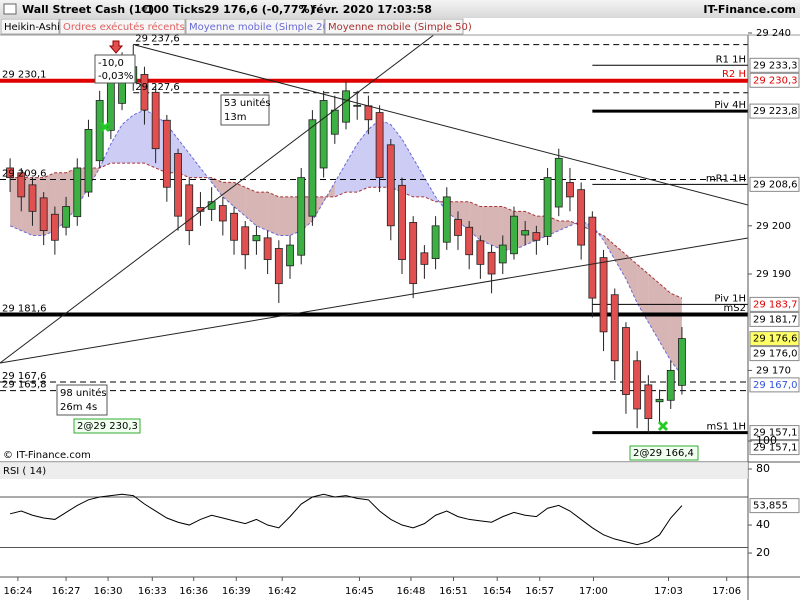 This screenshot has width=800, height=600. I want to click on level-label: 29 167,6, so click(24, 376).